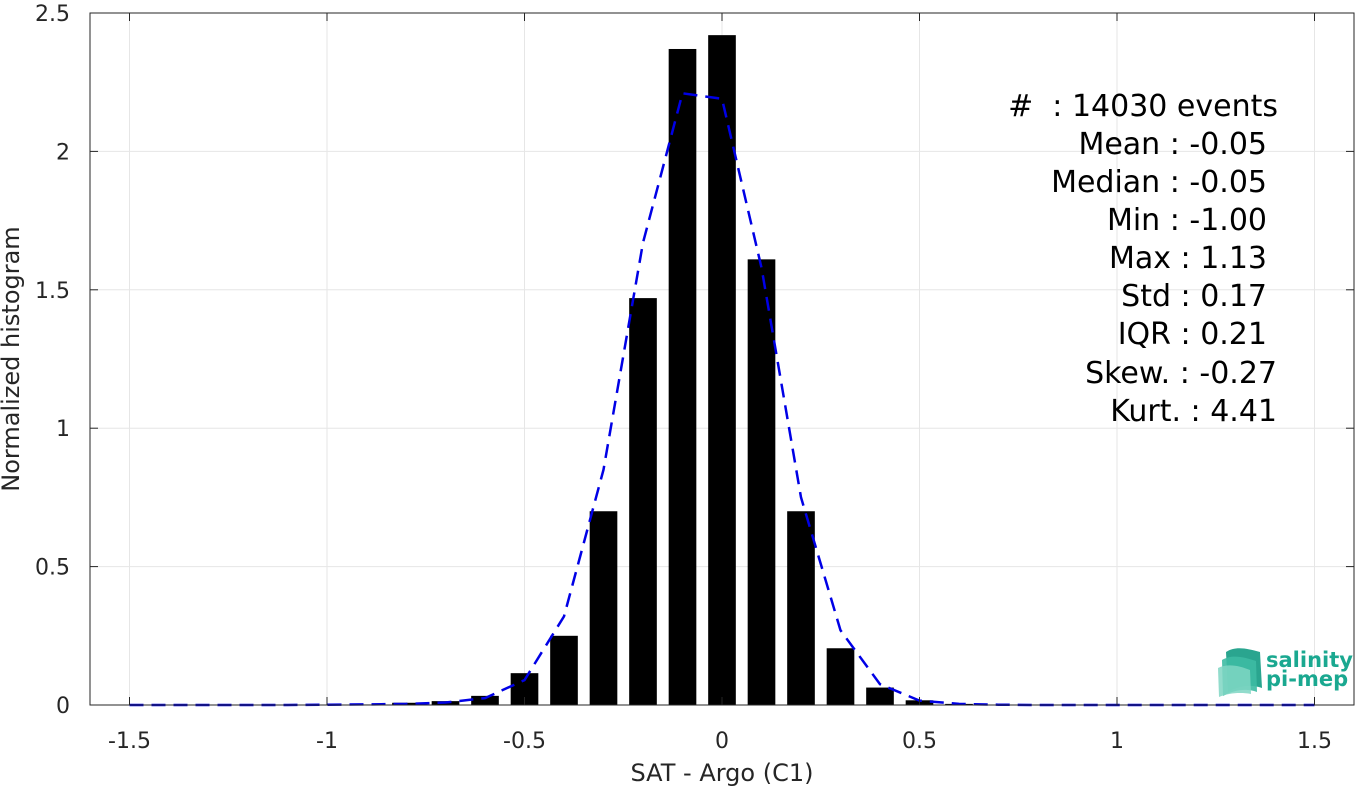 The image size is (1367, 787). I want to click on x-tick-label: -1, so click(327, 741).